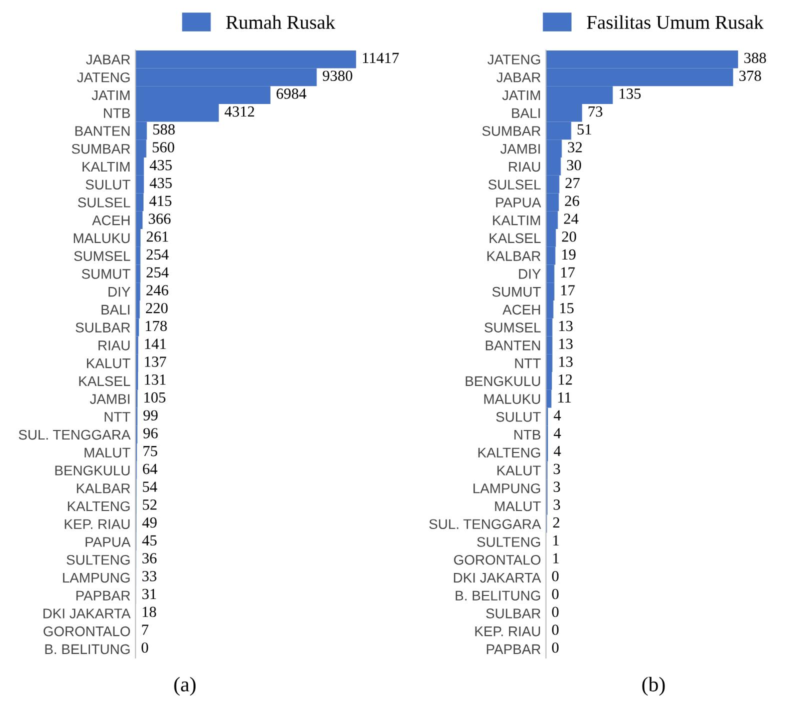 The image size is (797, 719). What do you see at coordinates (575, 147) in the screenshot?
I see `data-label: 32` at bounding box center [575, 147].